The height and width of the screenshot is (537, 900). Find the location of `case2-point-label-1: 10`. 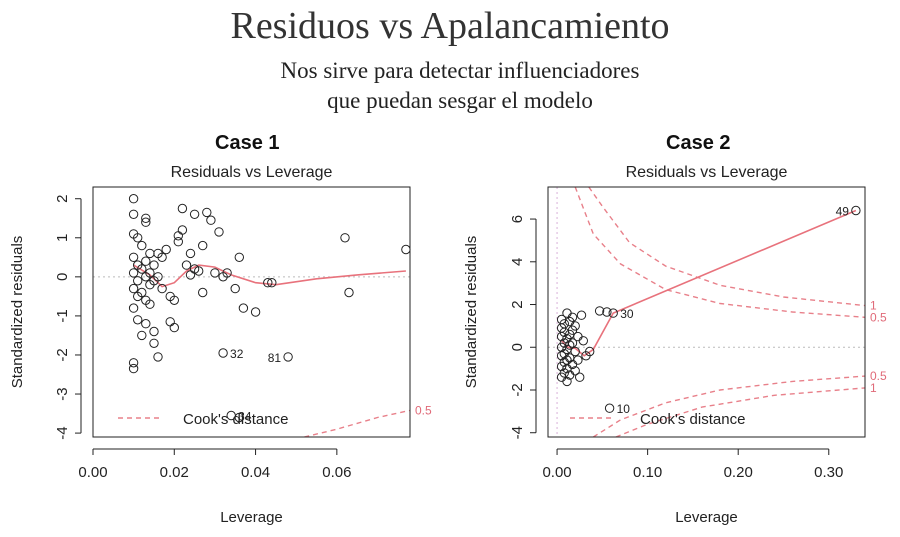

case2-point-label-1: 10 is located at coordinates (624, 409).